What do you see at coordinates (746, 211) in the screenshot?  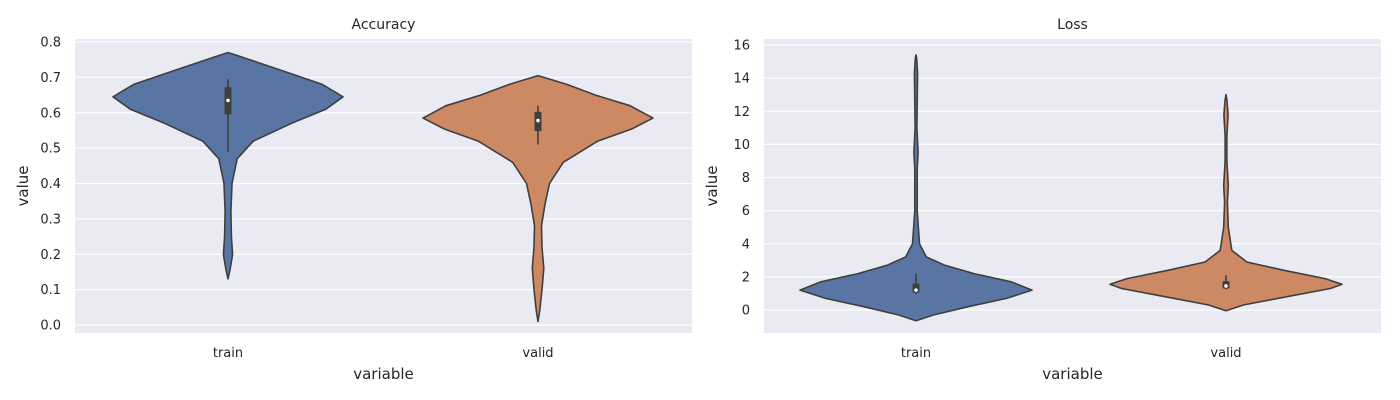 I see `y-tick-label: 6` at bounding box center [746, 211].